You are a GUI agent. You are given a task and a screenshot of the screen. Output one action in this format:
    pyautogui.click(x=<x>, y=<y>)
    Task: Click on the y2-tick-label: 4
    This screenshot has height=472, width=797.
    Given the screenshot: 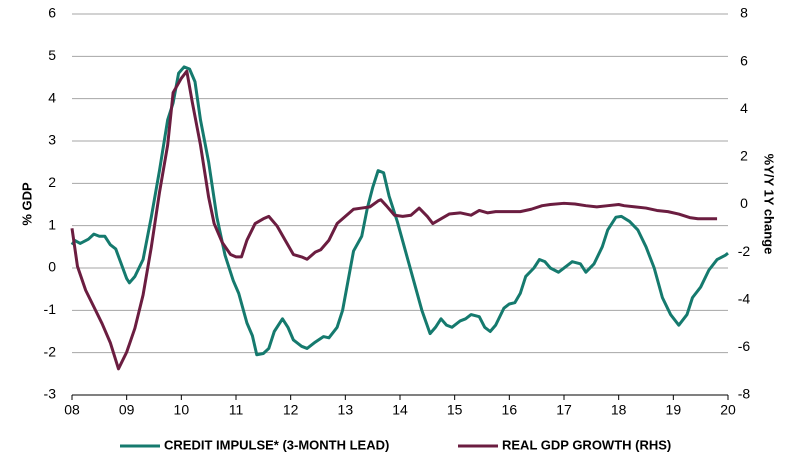 What is the action you would take?
    pyautogui.click(x=744, y=108)
    